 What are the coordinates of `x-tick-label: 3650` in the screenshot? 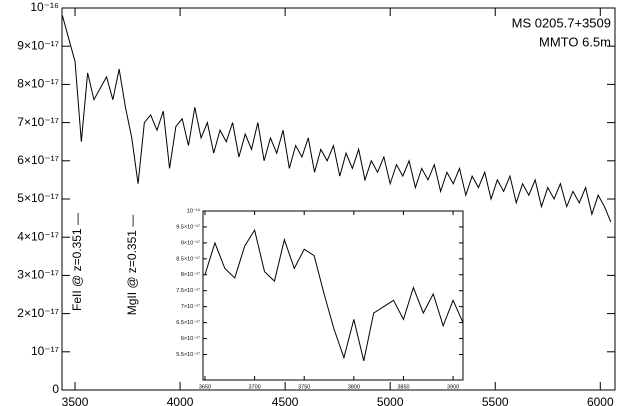 It's located at (205, 387).